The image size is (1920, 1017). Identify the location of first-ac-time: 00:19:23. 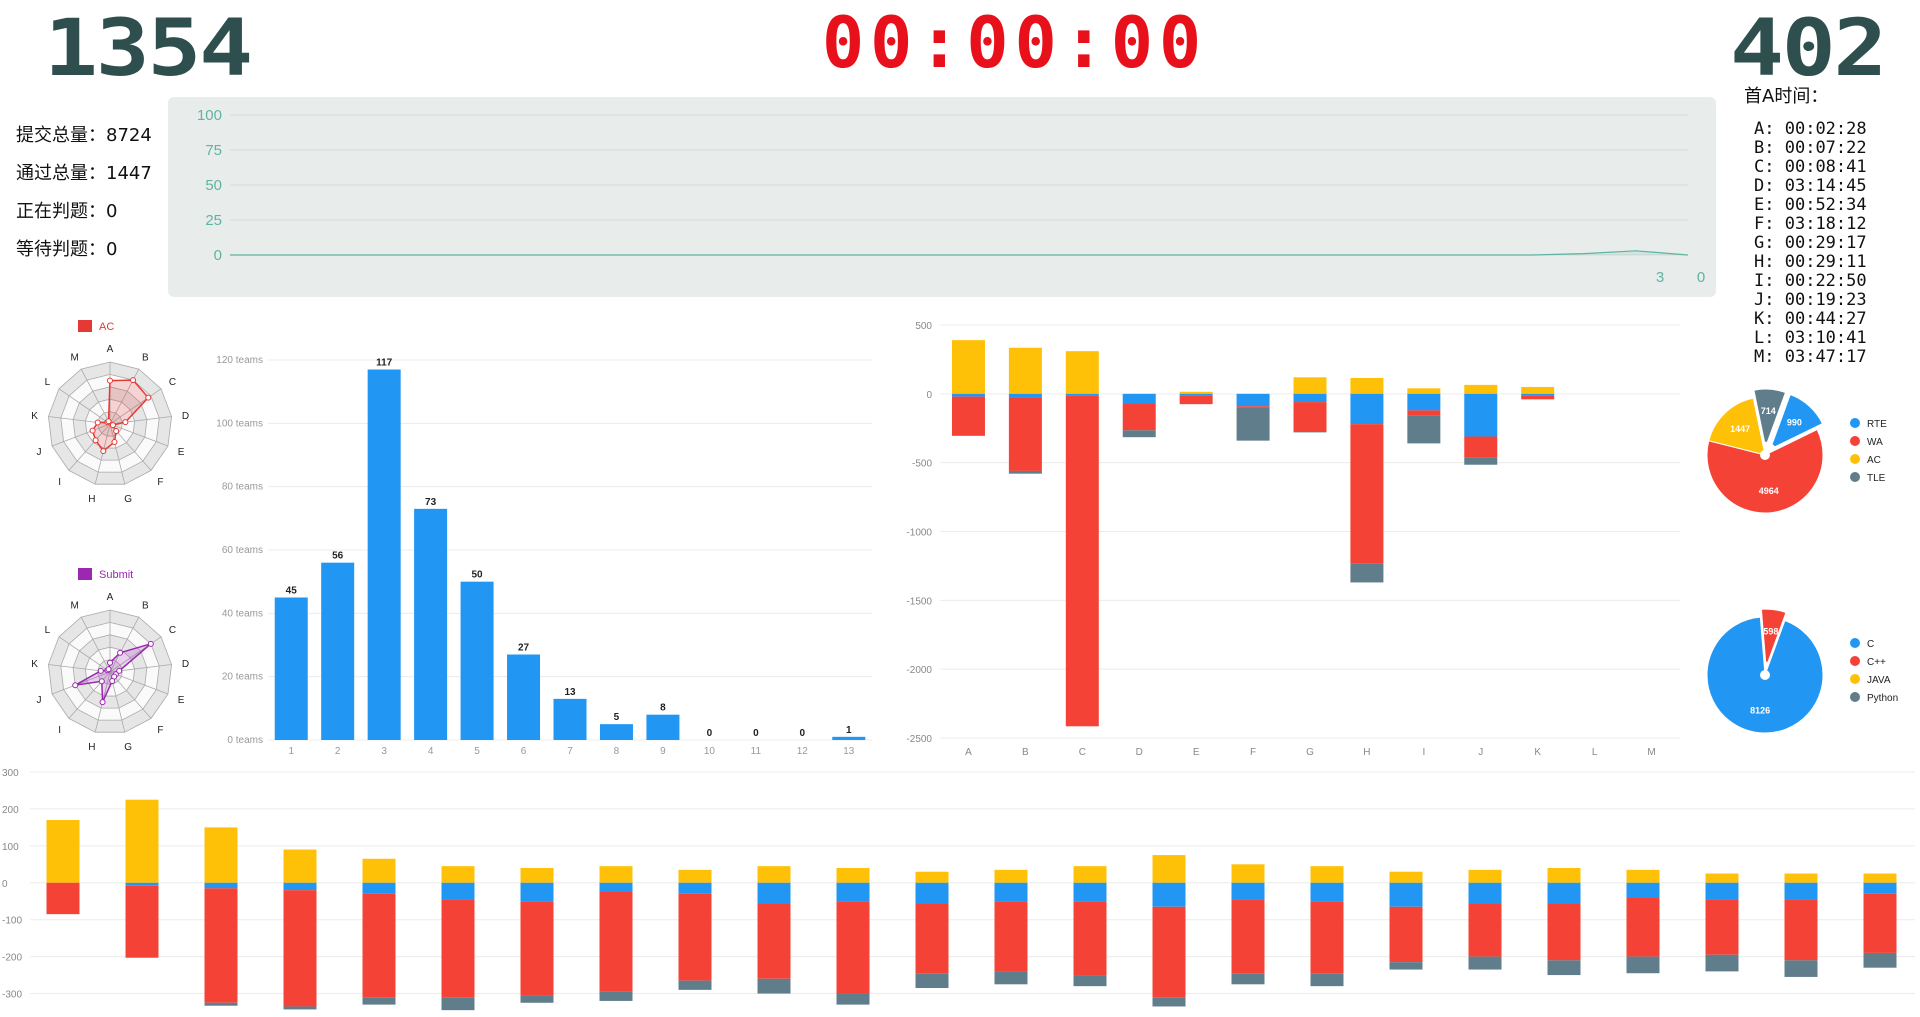
(1826, 300).